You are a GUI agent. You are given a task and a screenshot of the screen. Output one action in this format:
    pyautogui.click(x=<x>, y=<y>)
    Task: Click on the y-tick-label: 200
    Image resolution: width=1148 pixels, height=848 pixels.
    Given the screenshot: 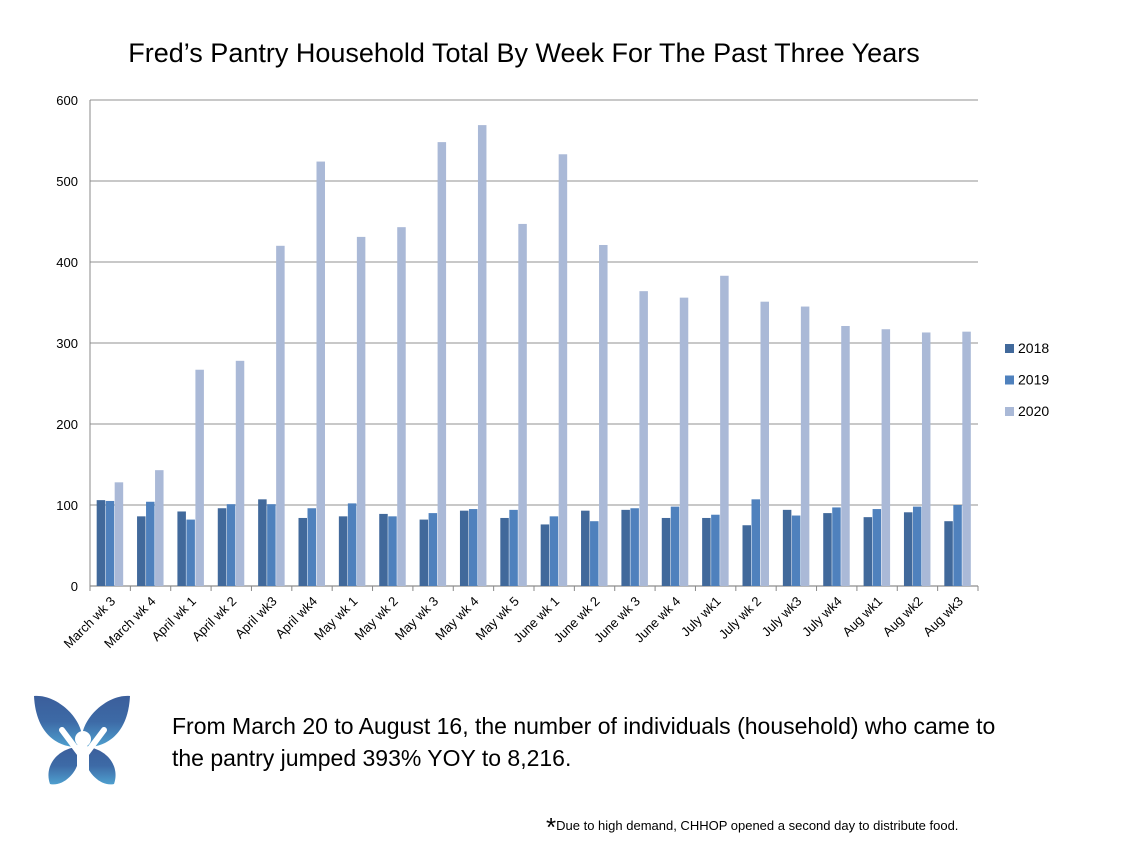 What is the action you would take?
    pyautogui.click(x=67, y=424)
    